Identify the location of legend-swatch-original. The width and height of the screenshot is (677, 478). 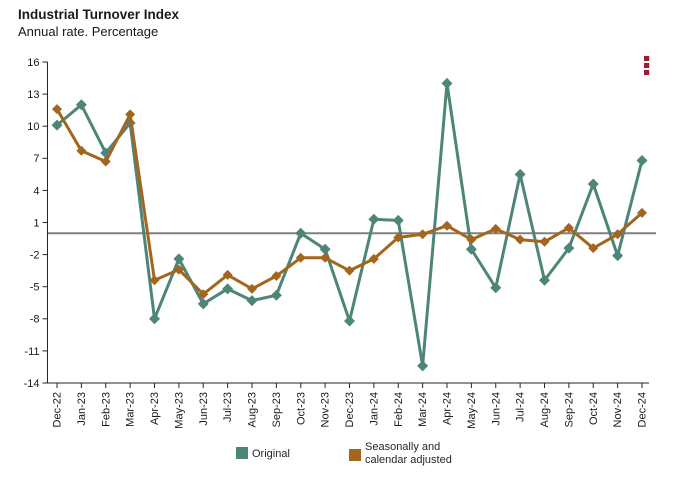
(242, 453).